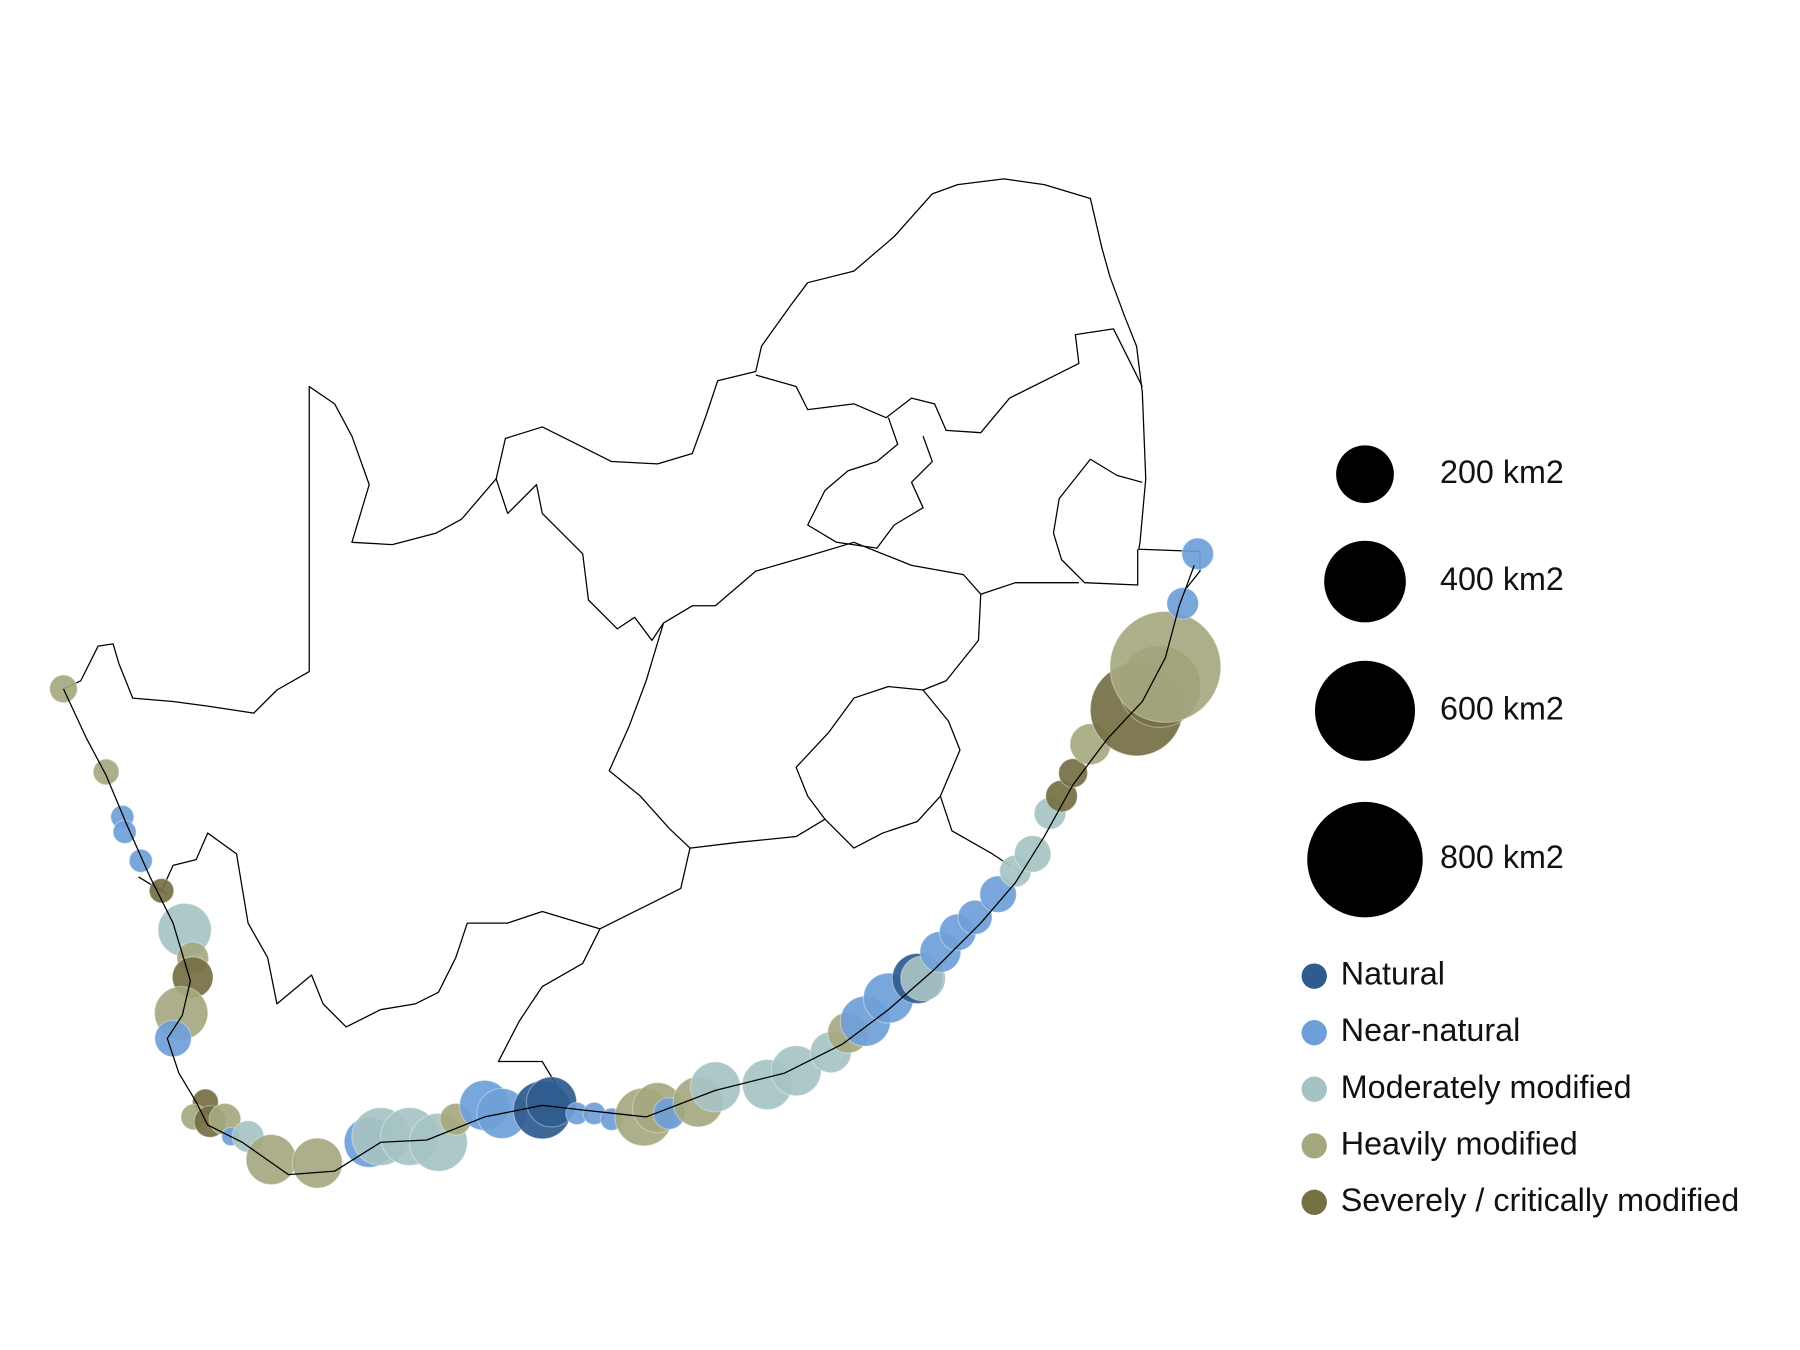 The image size is (1800, 1350). What do you see at coordinates (1431, 1030) in the screenshot?
I see `legend-label: Near-natural` at bounding box center [1431, 1030].